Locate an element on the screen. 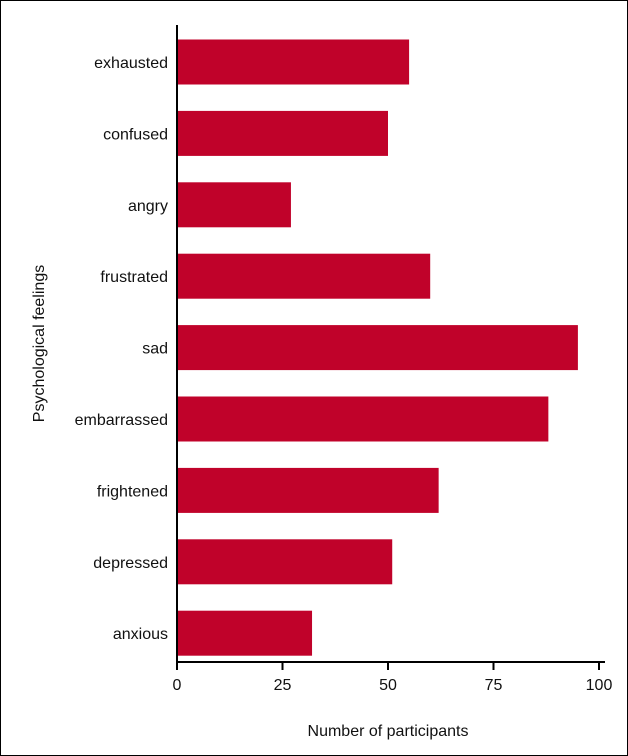 The image size is (628, 756). bar-confused is located at coordinates (282, 133).